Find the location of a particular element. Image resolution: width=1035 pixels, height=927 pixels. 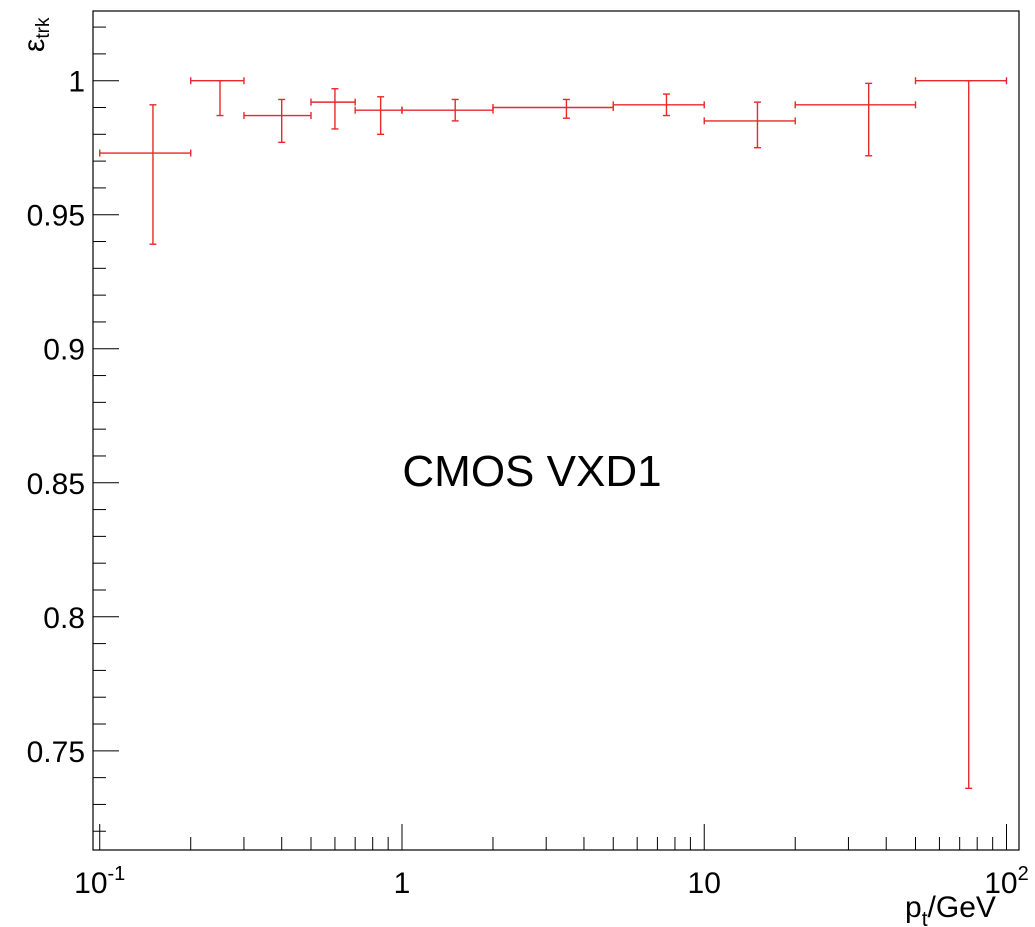

y-tick-label: 0.85 is located at coordinates (56, 484).